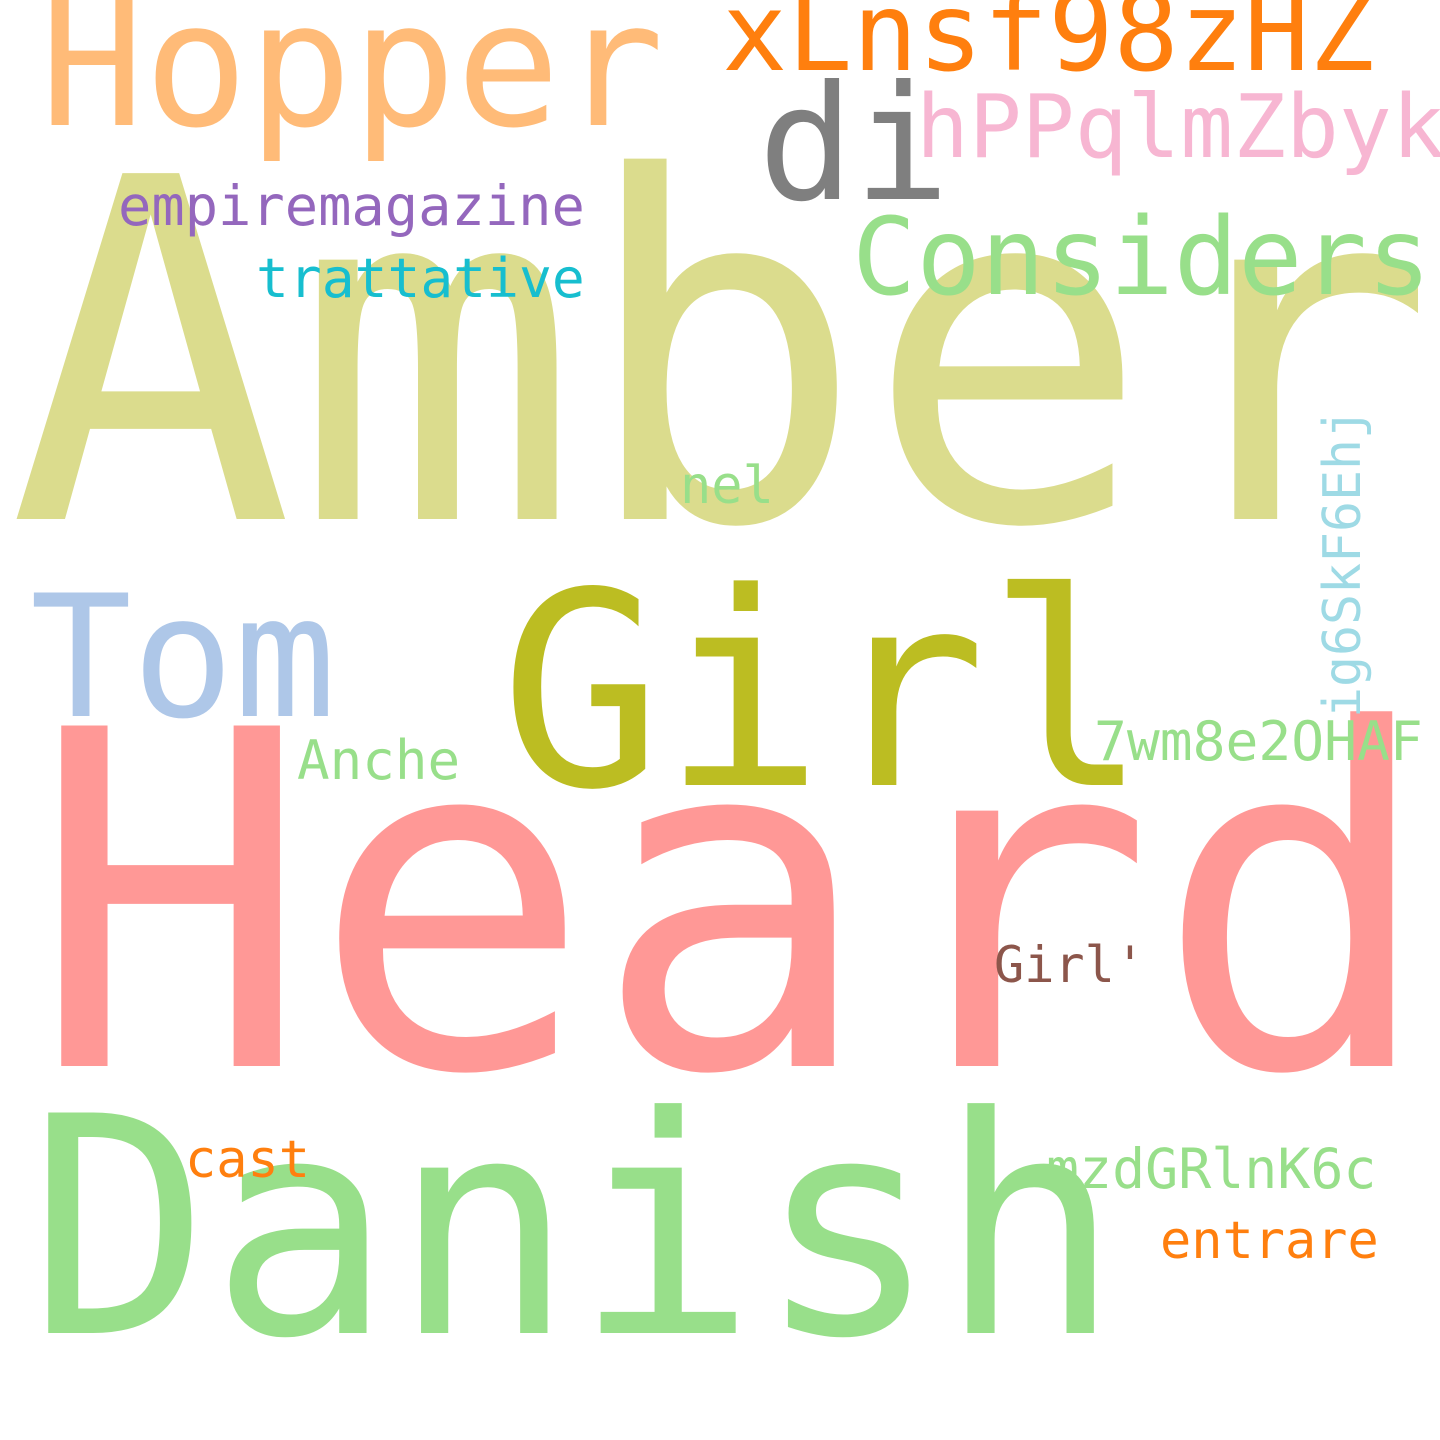 The image size is (1440, 1440). I want to click on word-mzdgrlnk6c: mzdGRlnK6c, so click(1211, 1169).